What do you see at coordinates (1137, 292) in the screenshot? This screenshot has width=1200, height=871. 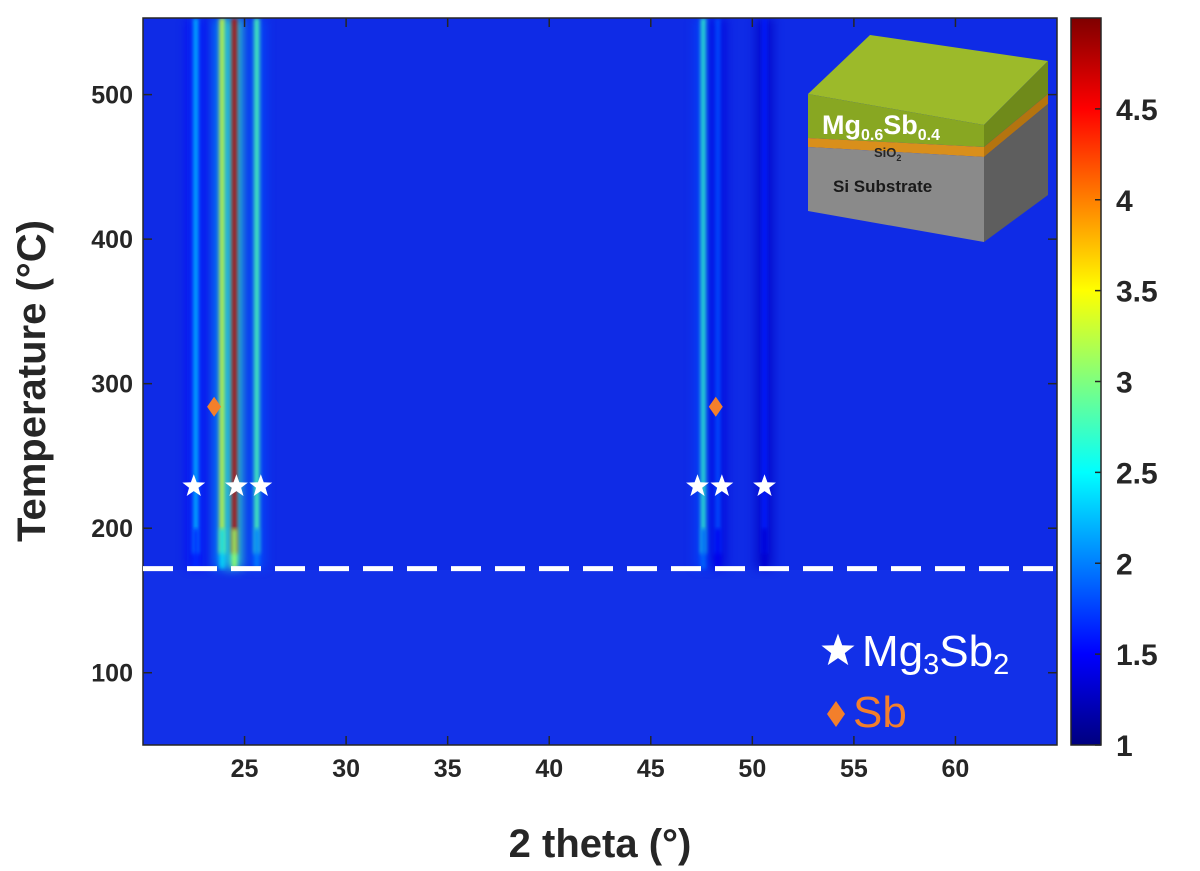 I see `colorbar-tick-label: 3.5` at bounding box center [1137, 292].